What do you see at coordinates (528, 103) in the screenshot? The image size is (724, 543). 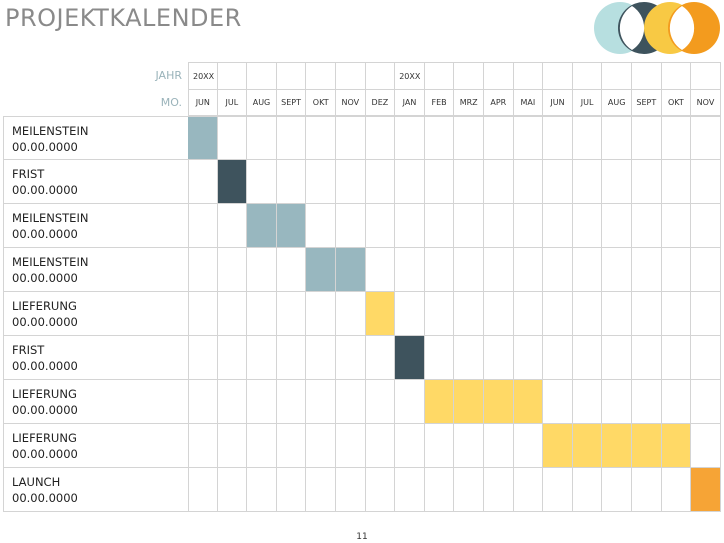 I see `month-cell: MAI` at bounding box center [528, 103].